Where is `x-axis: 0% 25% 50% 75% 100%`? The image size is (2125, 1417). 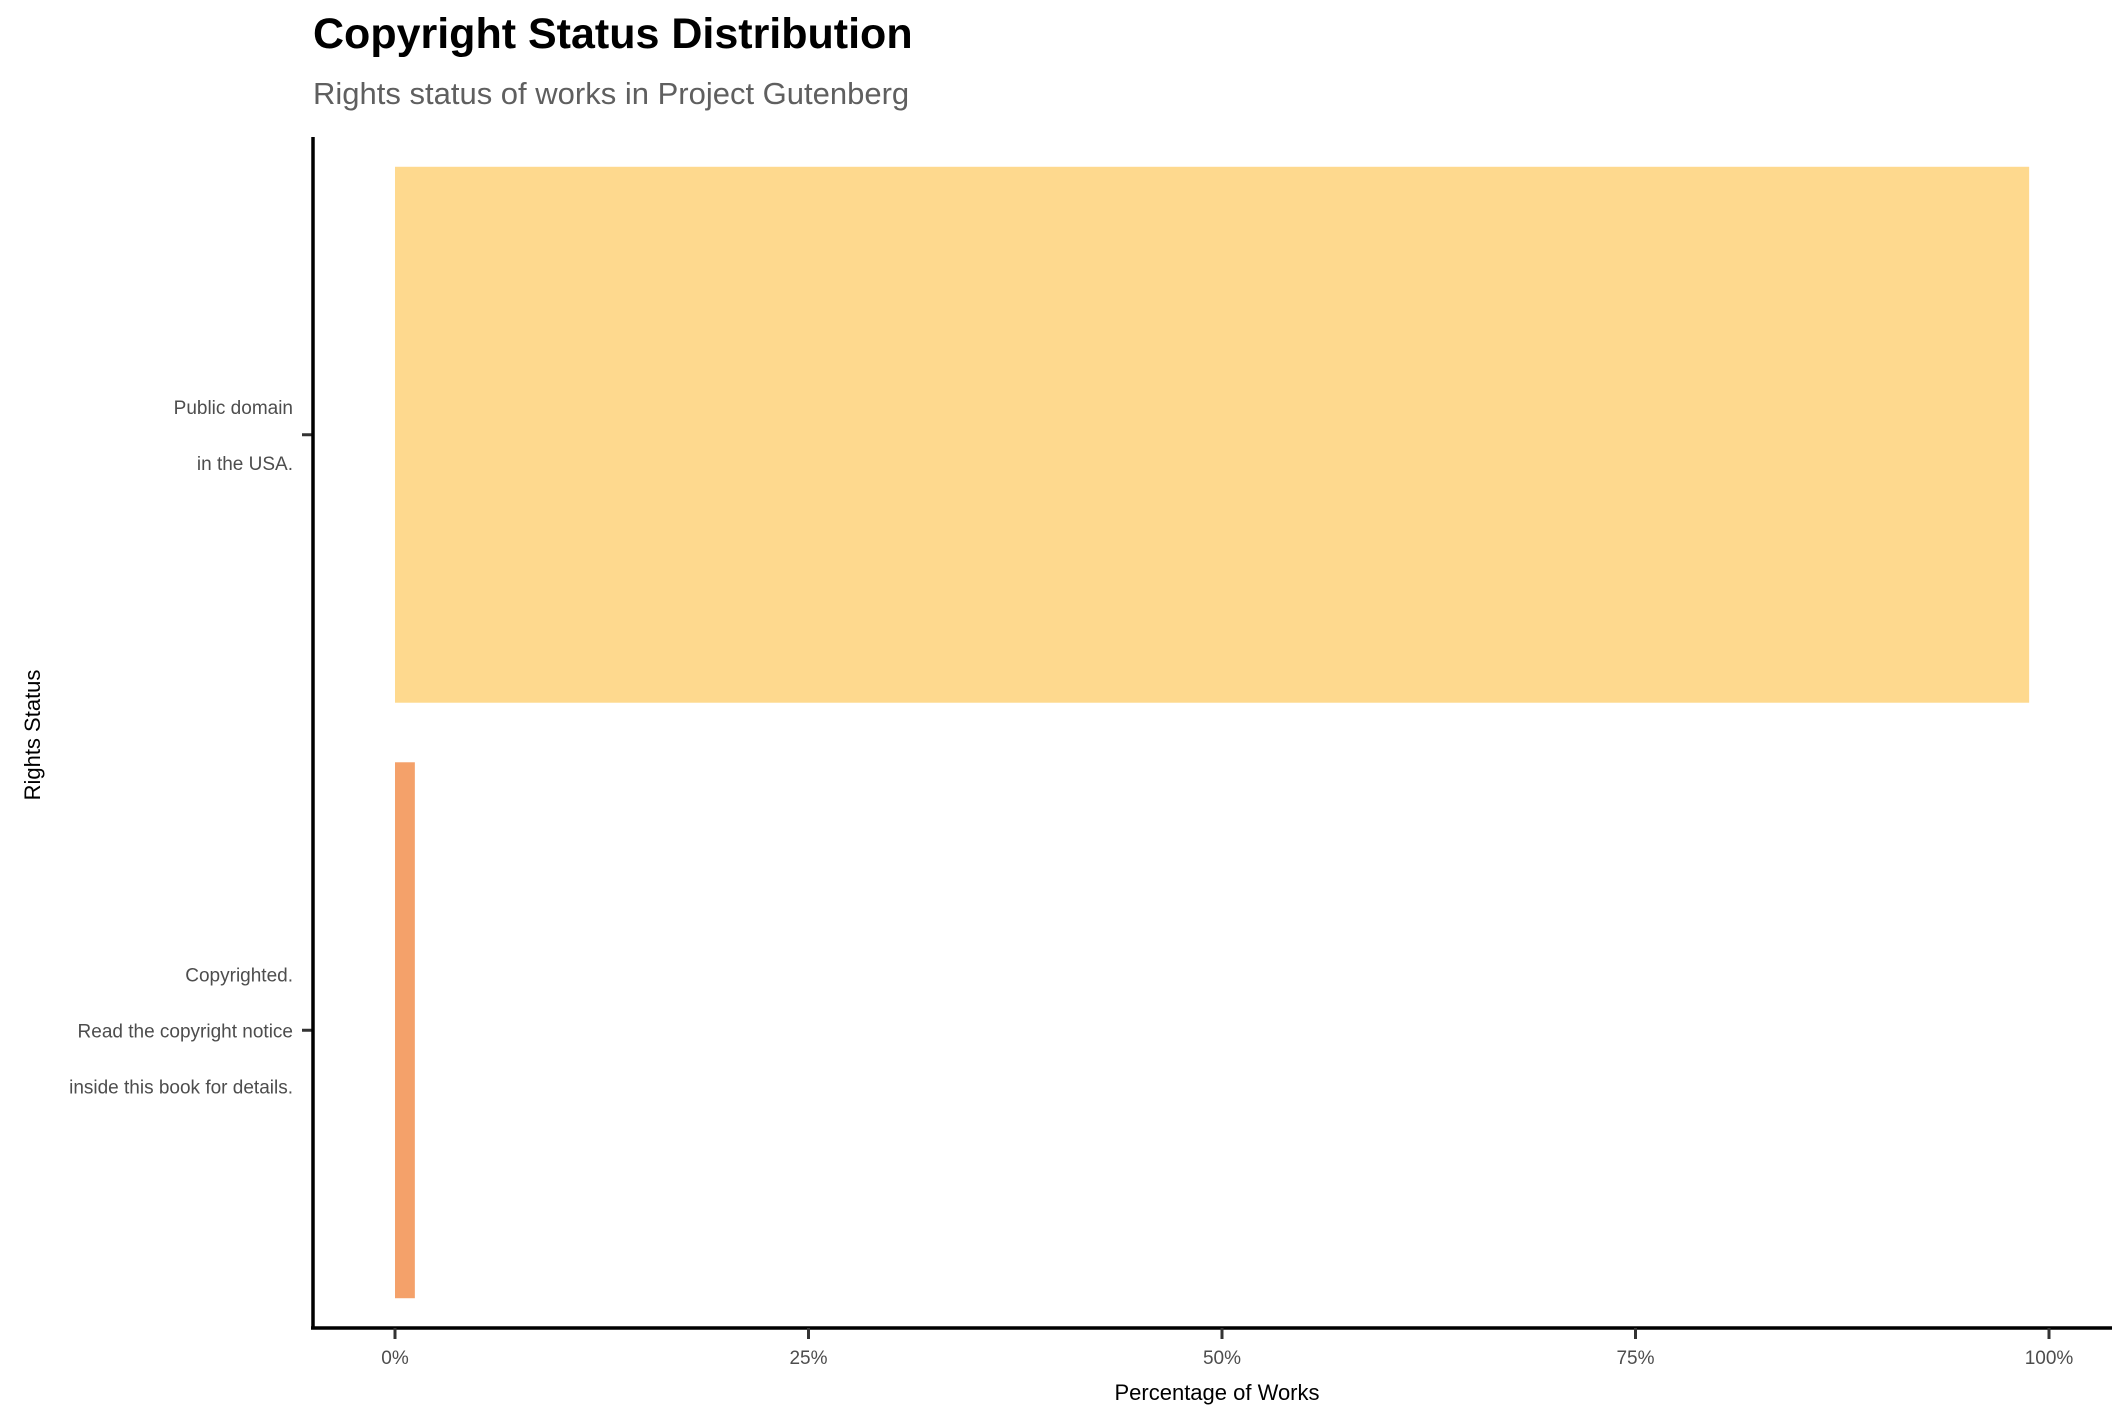 x-axis: 0% 25% 50% 75% 100% is located at coordinates (1211, 1347).